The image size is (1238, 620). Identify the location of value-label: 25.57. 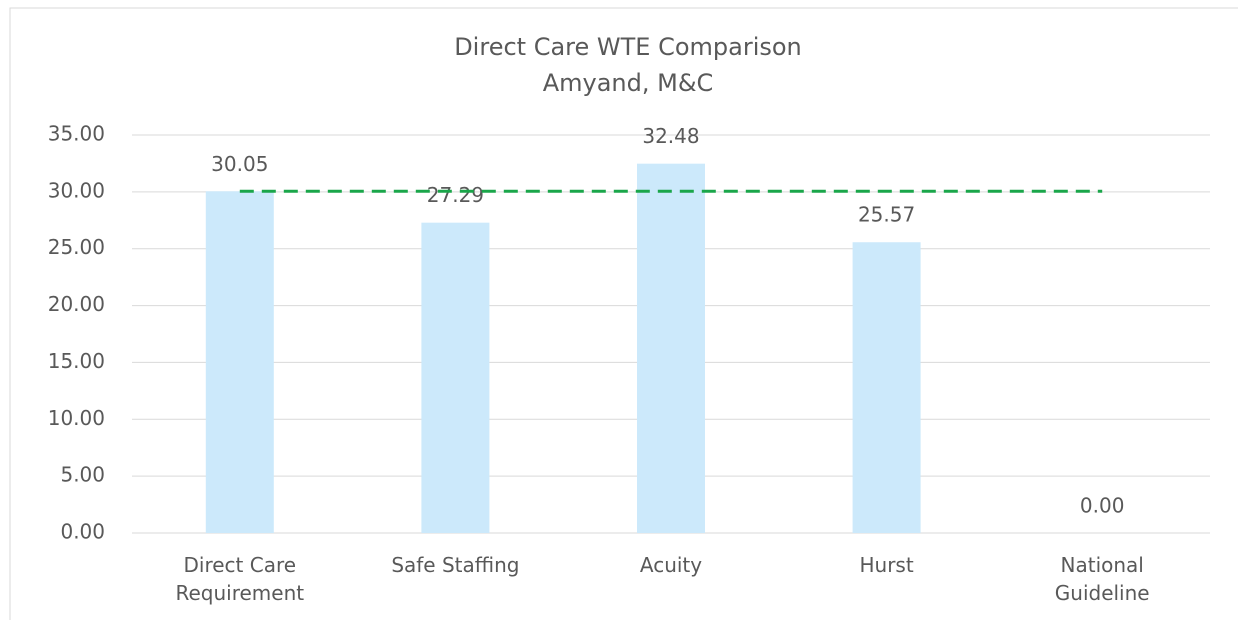
(886, 215).